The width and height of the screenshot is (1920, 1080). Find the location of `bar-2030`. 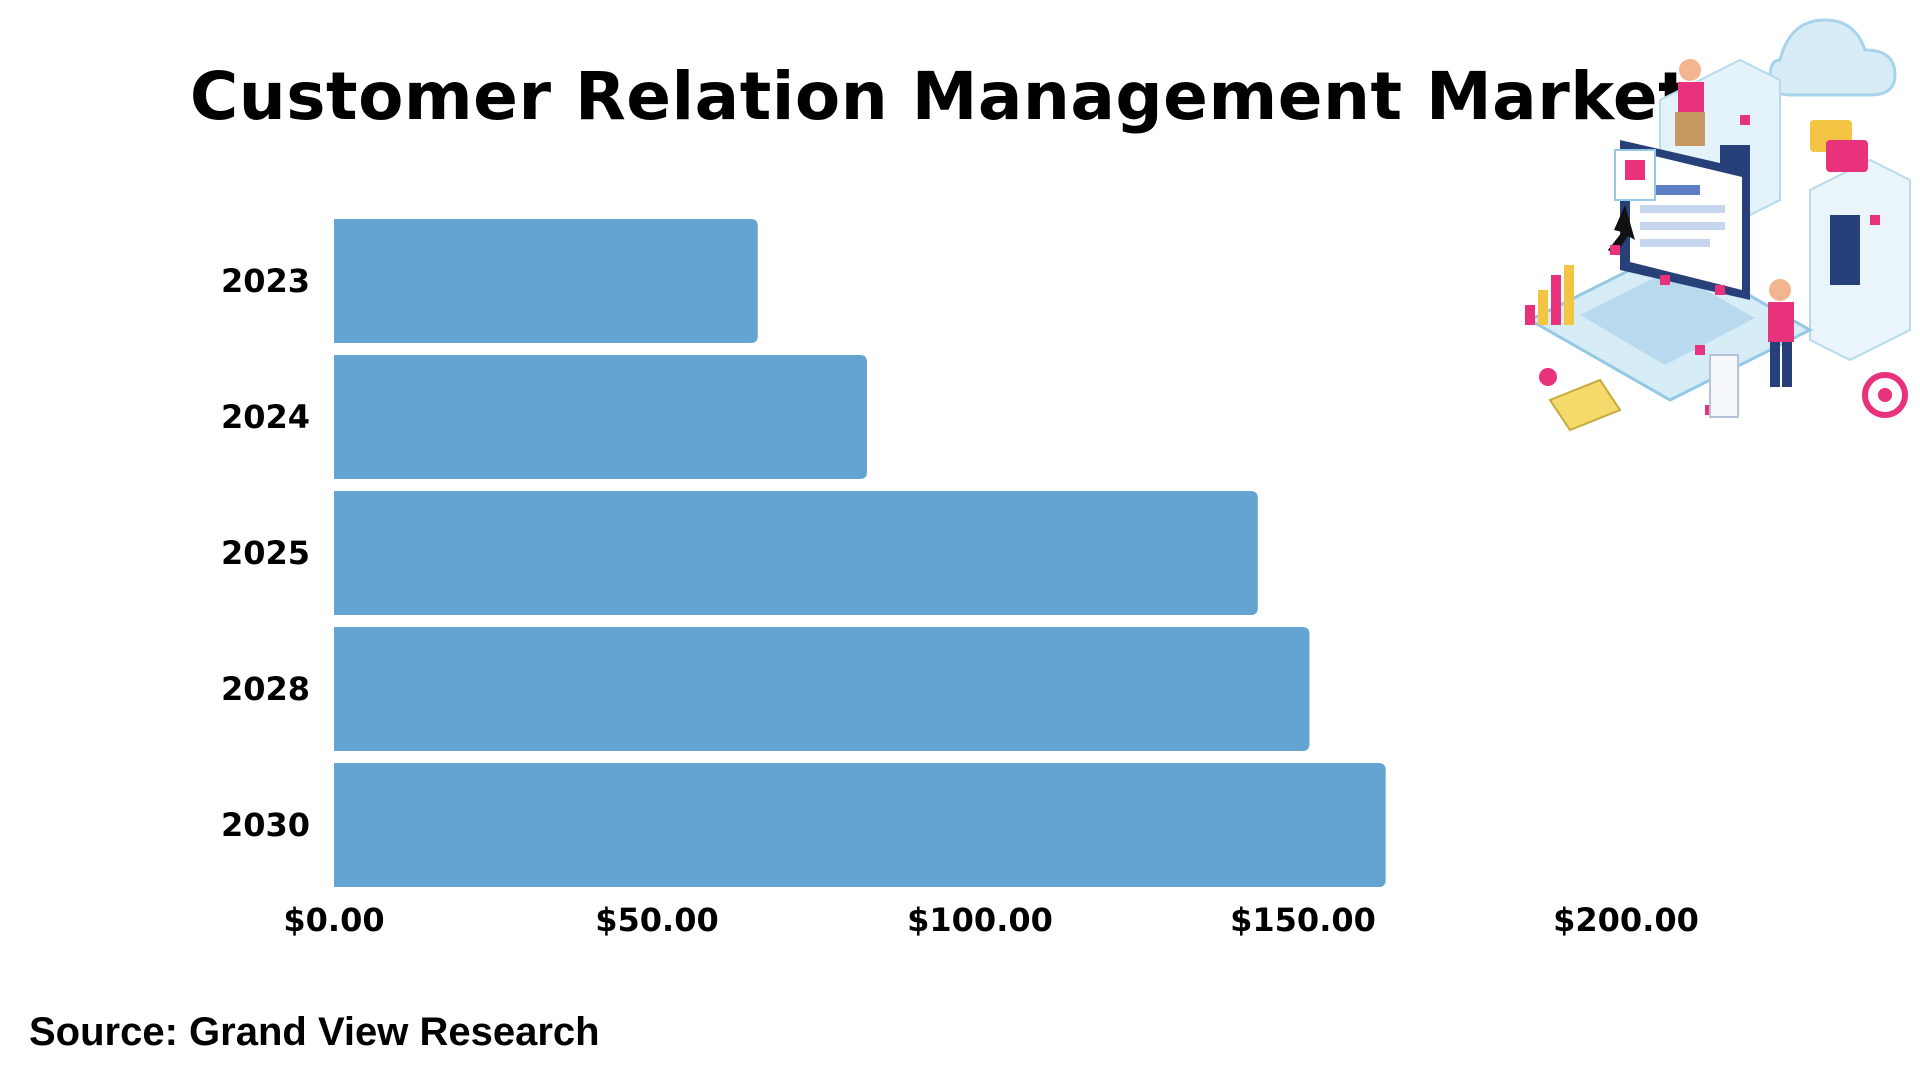

bar-2030 is located at coordinates (860, 825).